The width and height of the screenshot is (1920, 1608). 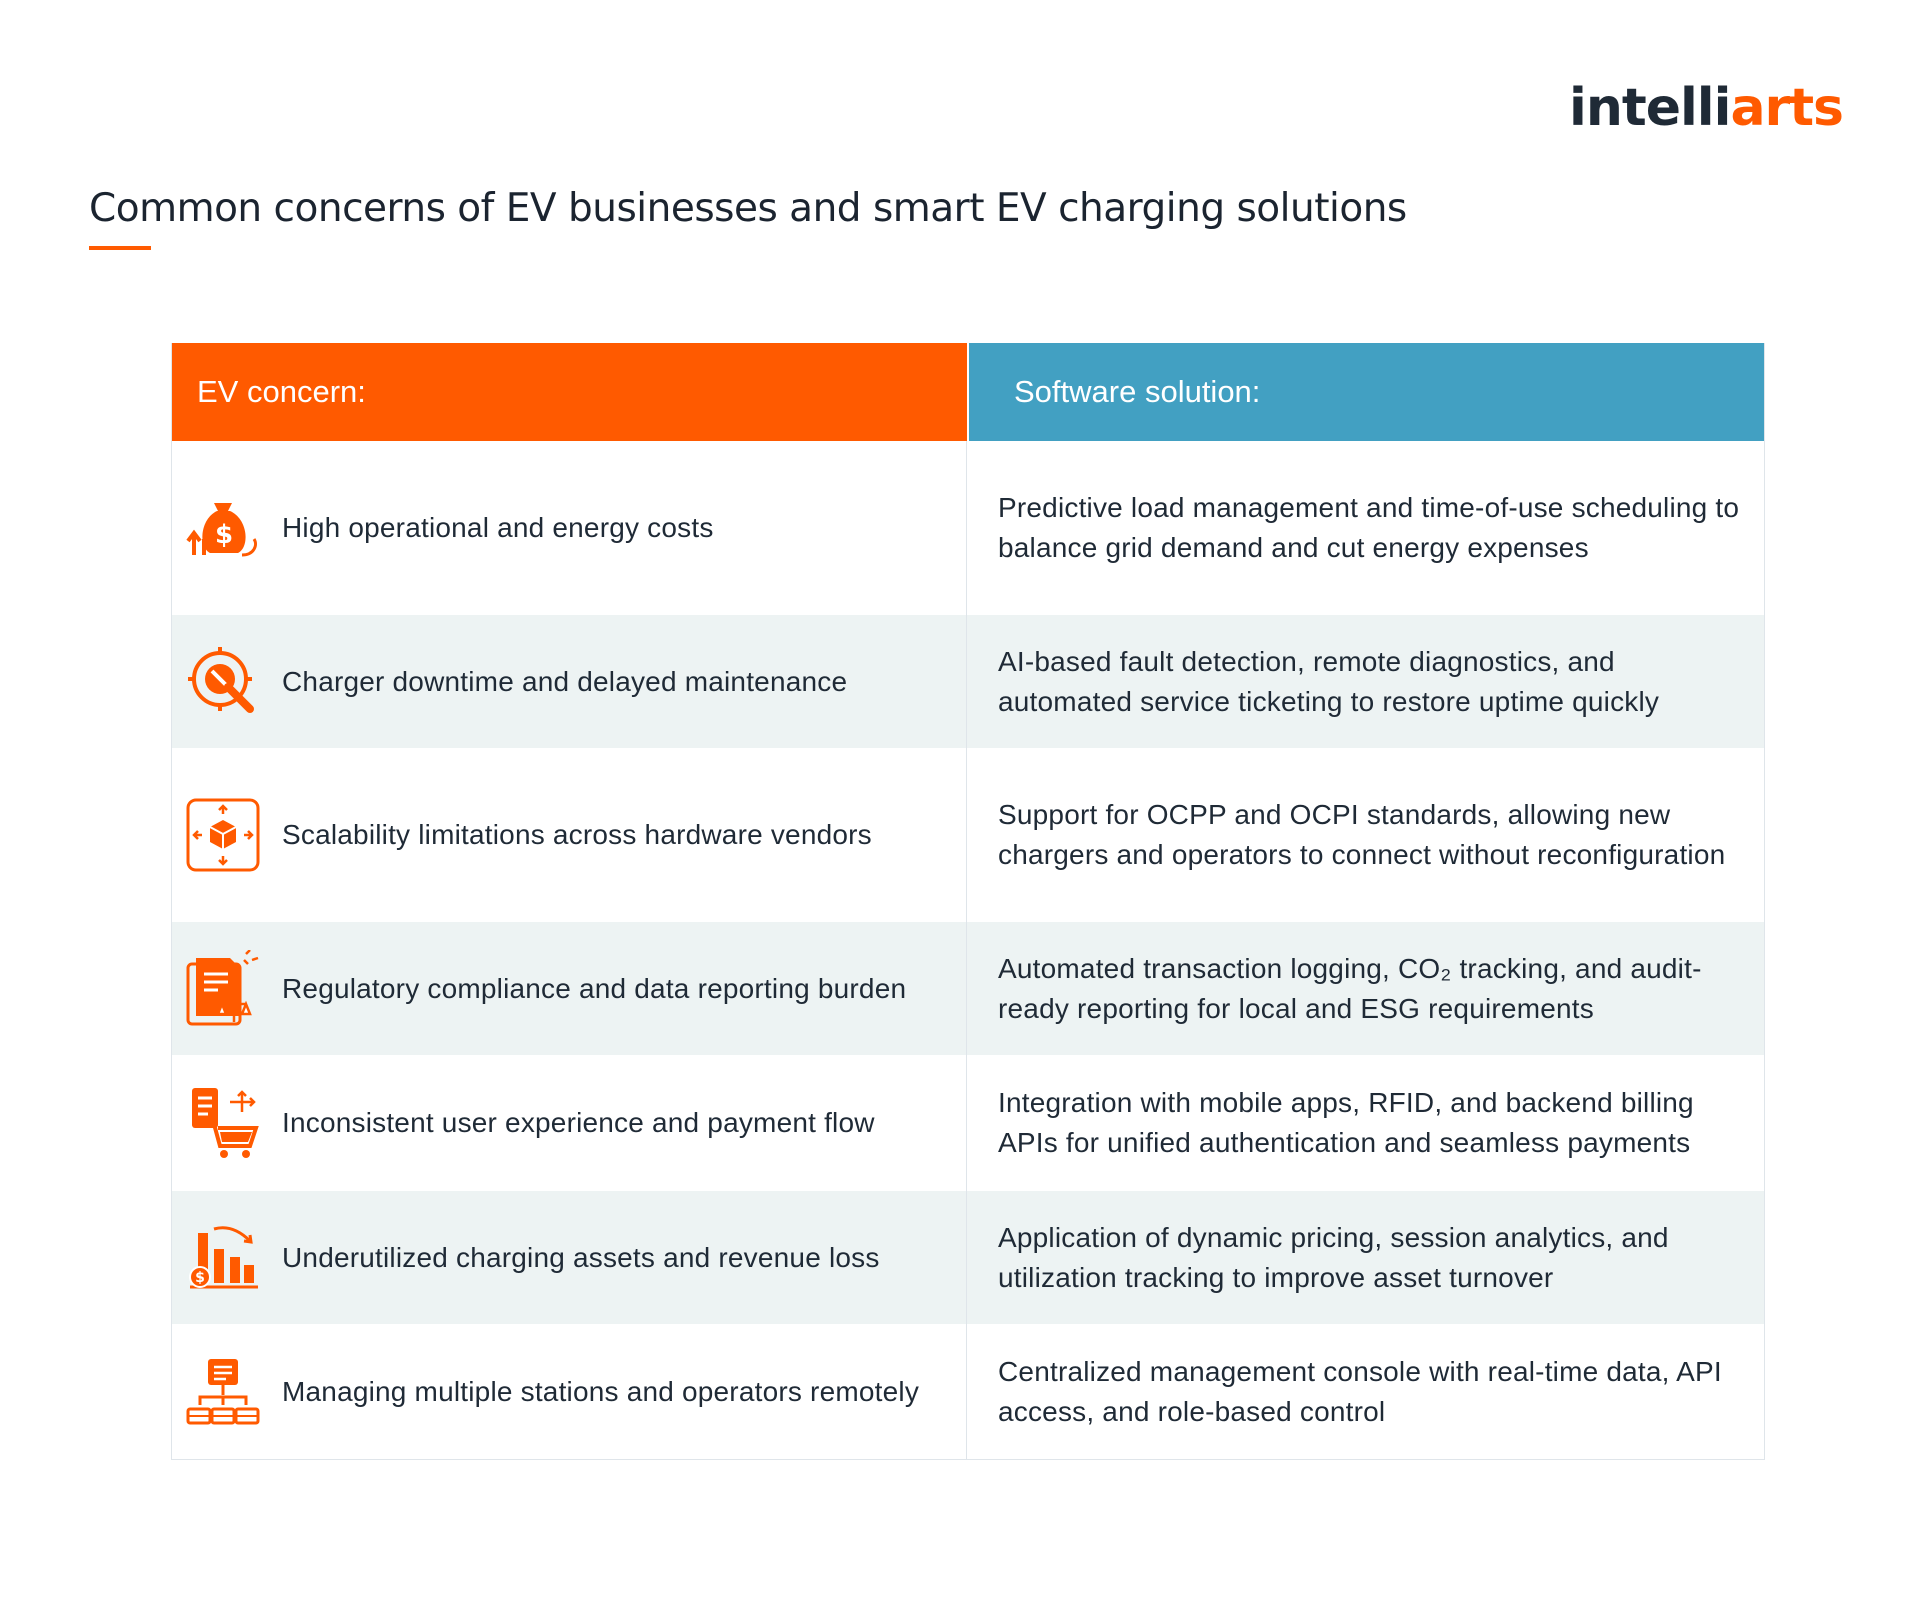 I want to click on payment-cart-icon, so click(x=223, y=1123).